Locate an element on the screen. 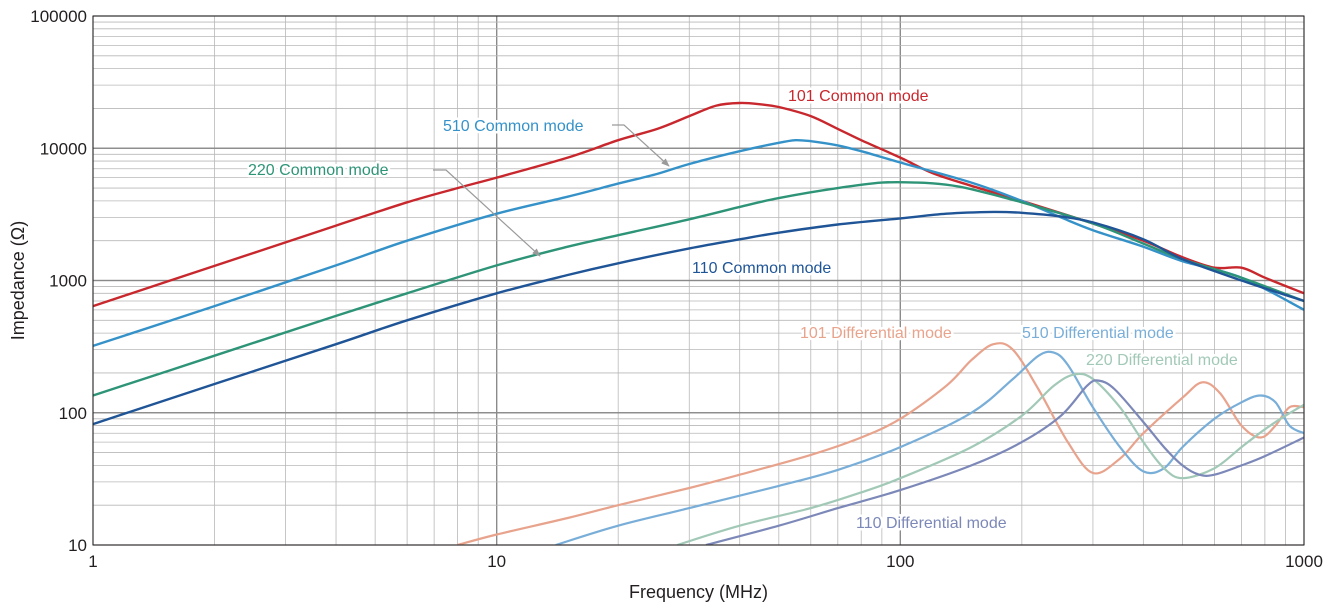 The height and width of the screenshot is (608, 1344). leader-line-510-common is located at coordinates (641, 145).